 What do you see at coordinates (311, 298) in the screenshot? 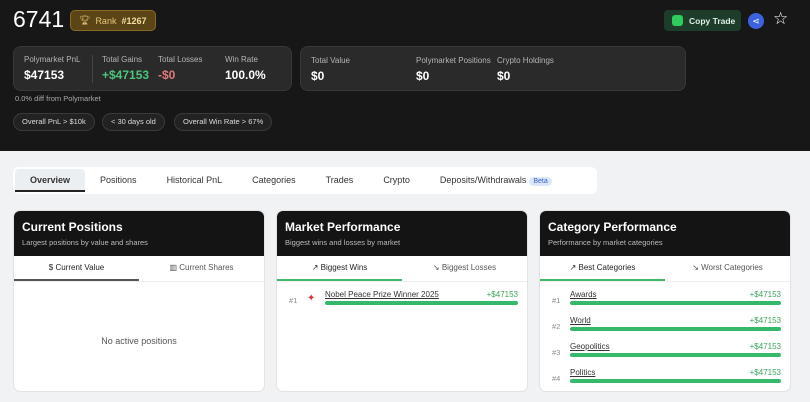
I see `market-icon: ✦` at bounding box center [311, 298].